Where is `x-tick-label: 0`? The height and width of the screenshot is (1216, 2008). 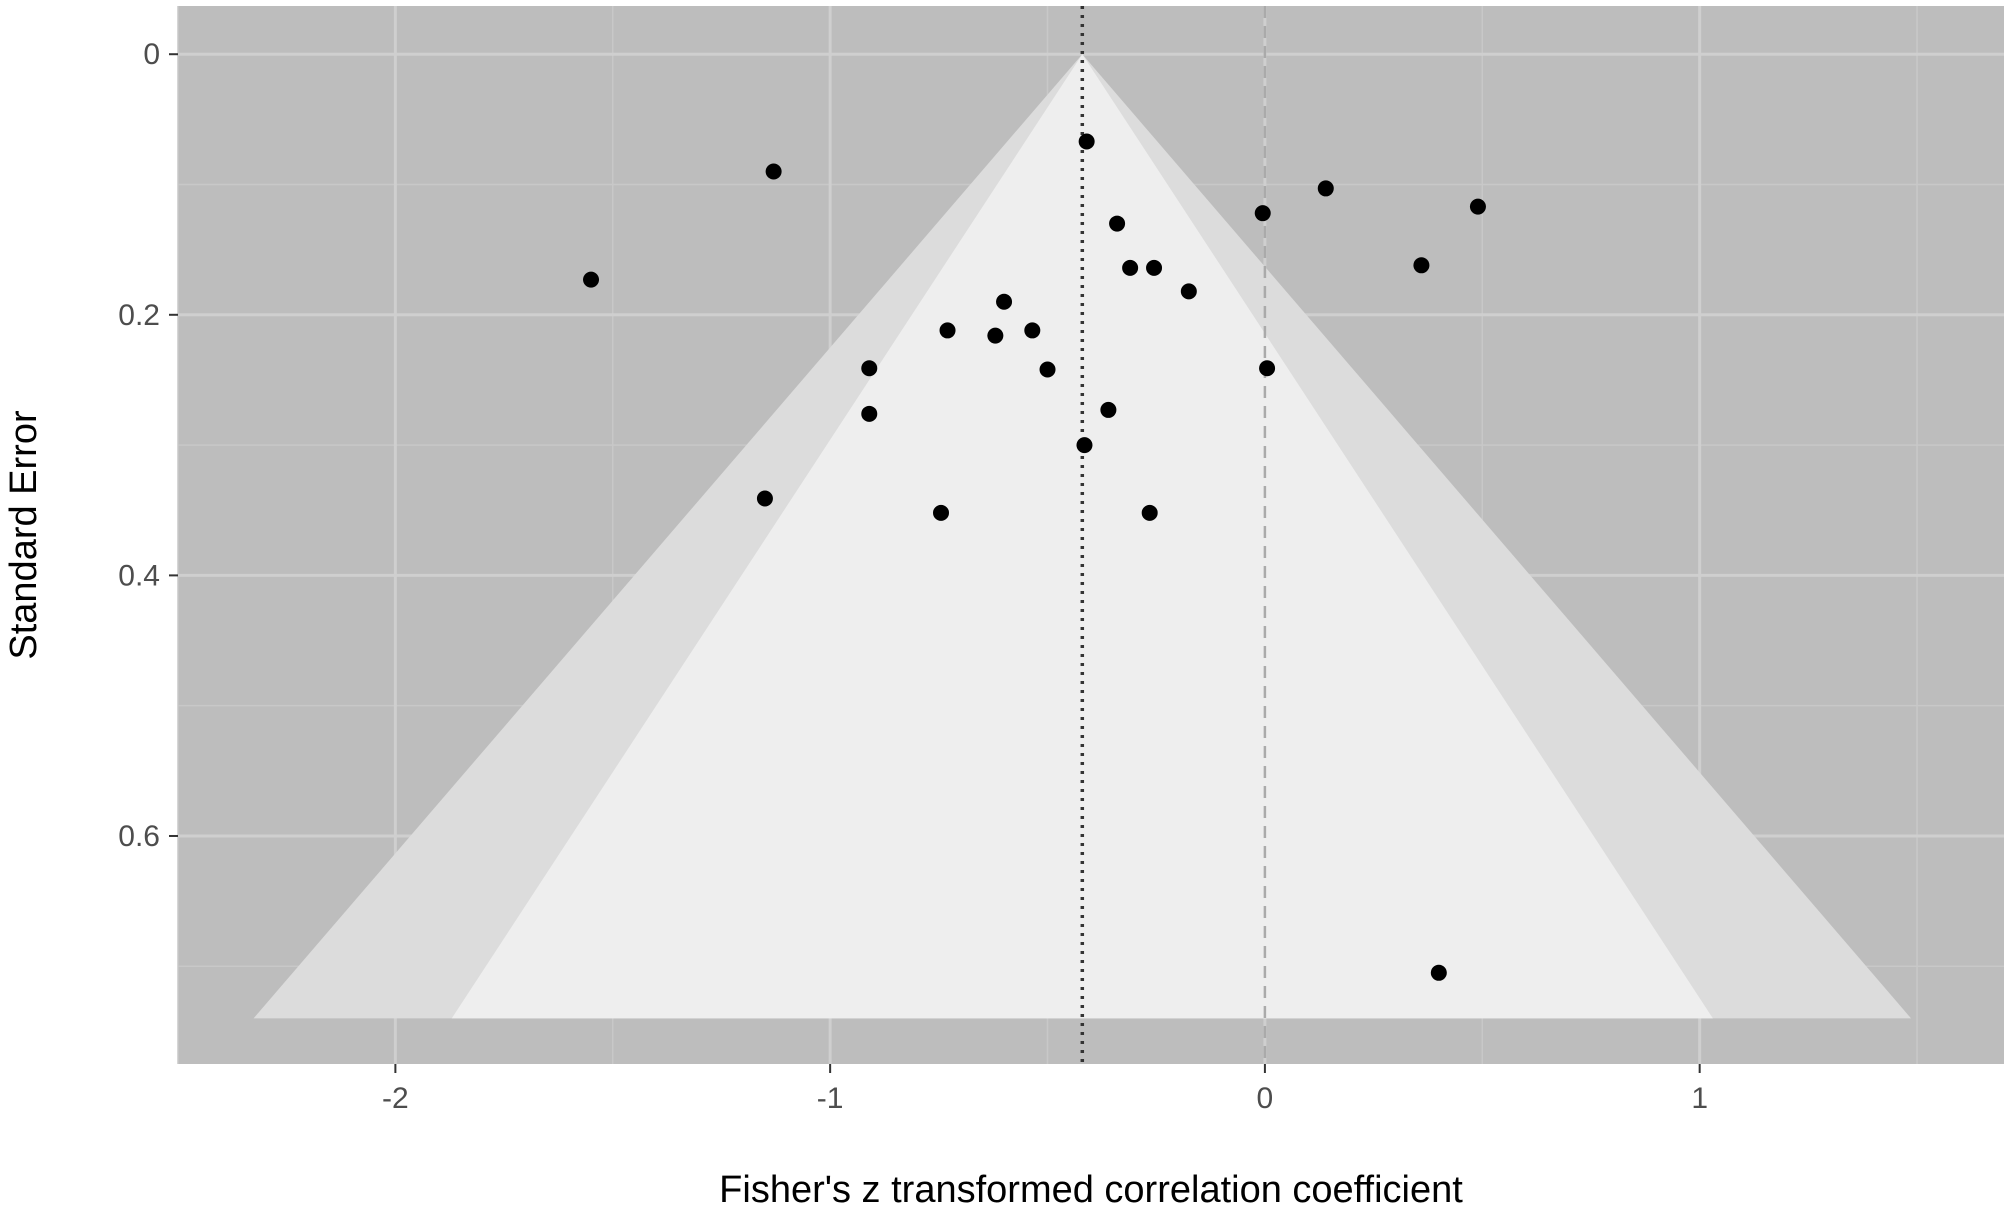
x-tick-label: 0 is located at coordinates (1265, 1098).